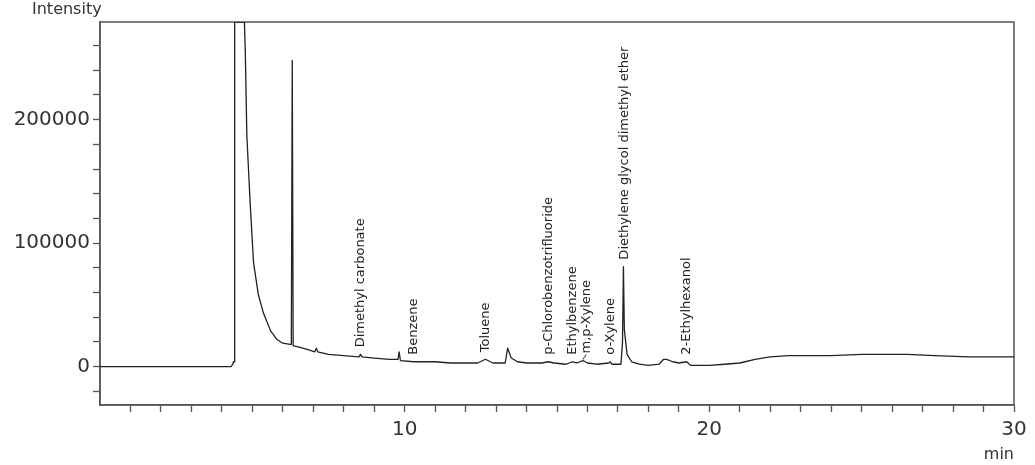 This screenshot has height=465, width=1035. Describe the element at coordinates (585, 316) in the screenshot. I see `annotation: m,p-Xylene` at that location.